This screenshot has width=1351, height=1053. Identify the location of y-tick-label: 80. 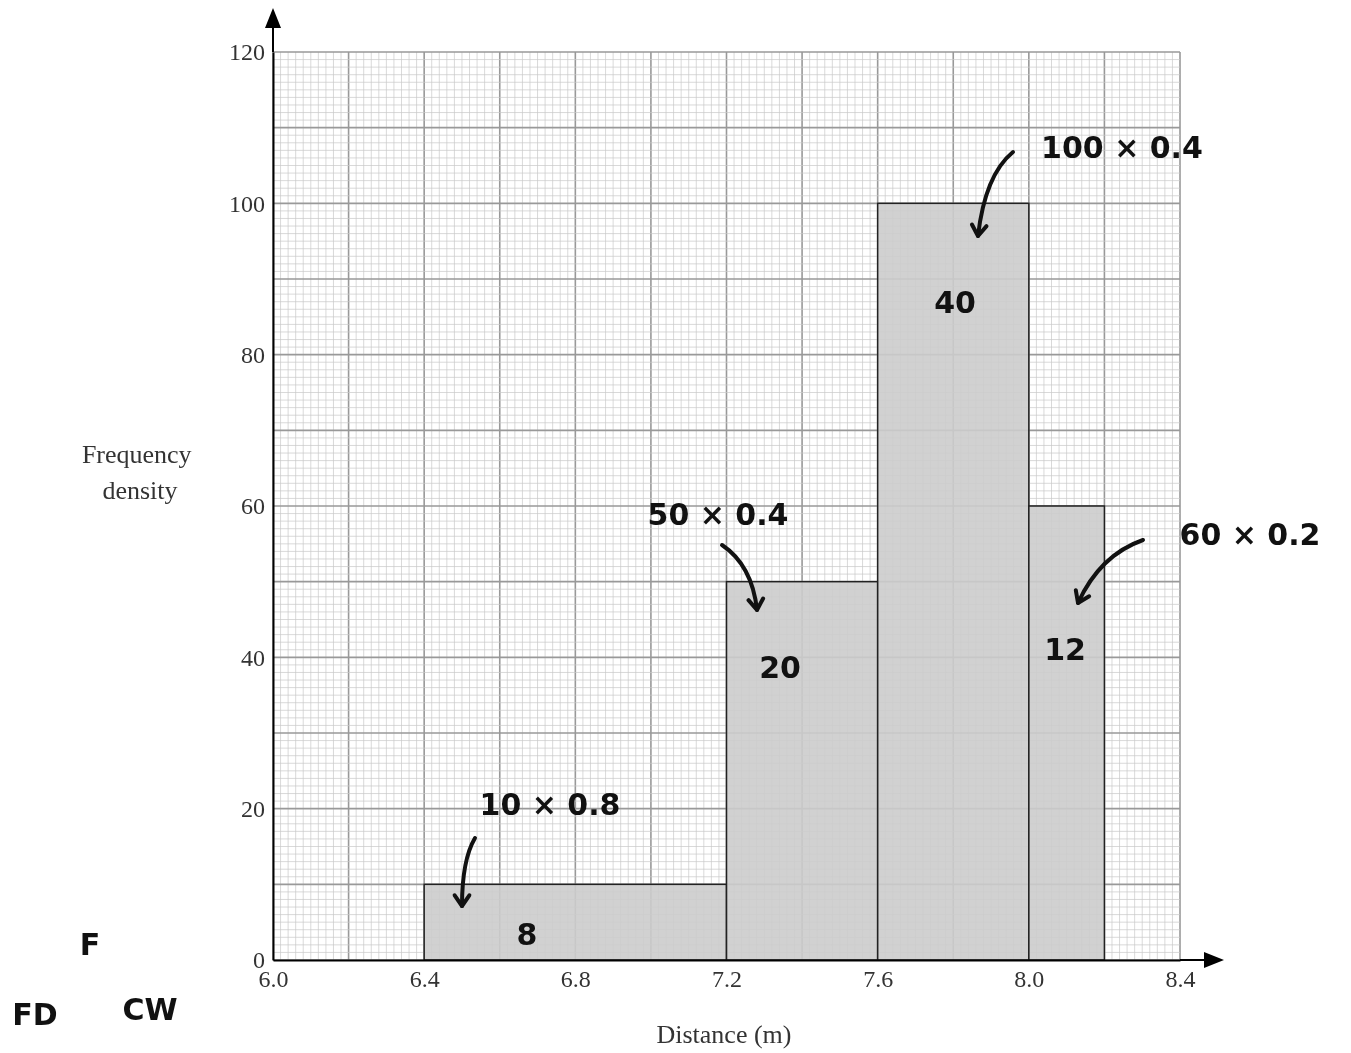
(253, 354).